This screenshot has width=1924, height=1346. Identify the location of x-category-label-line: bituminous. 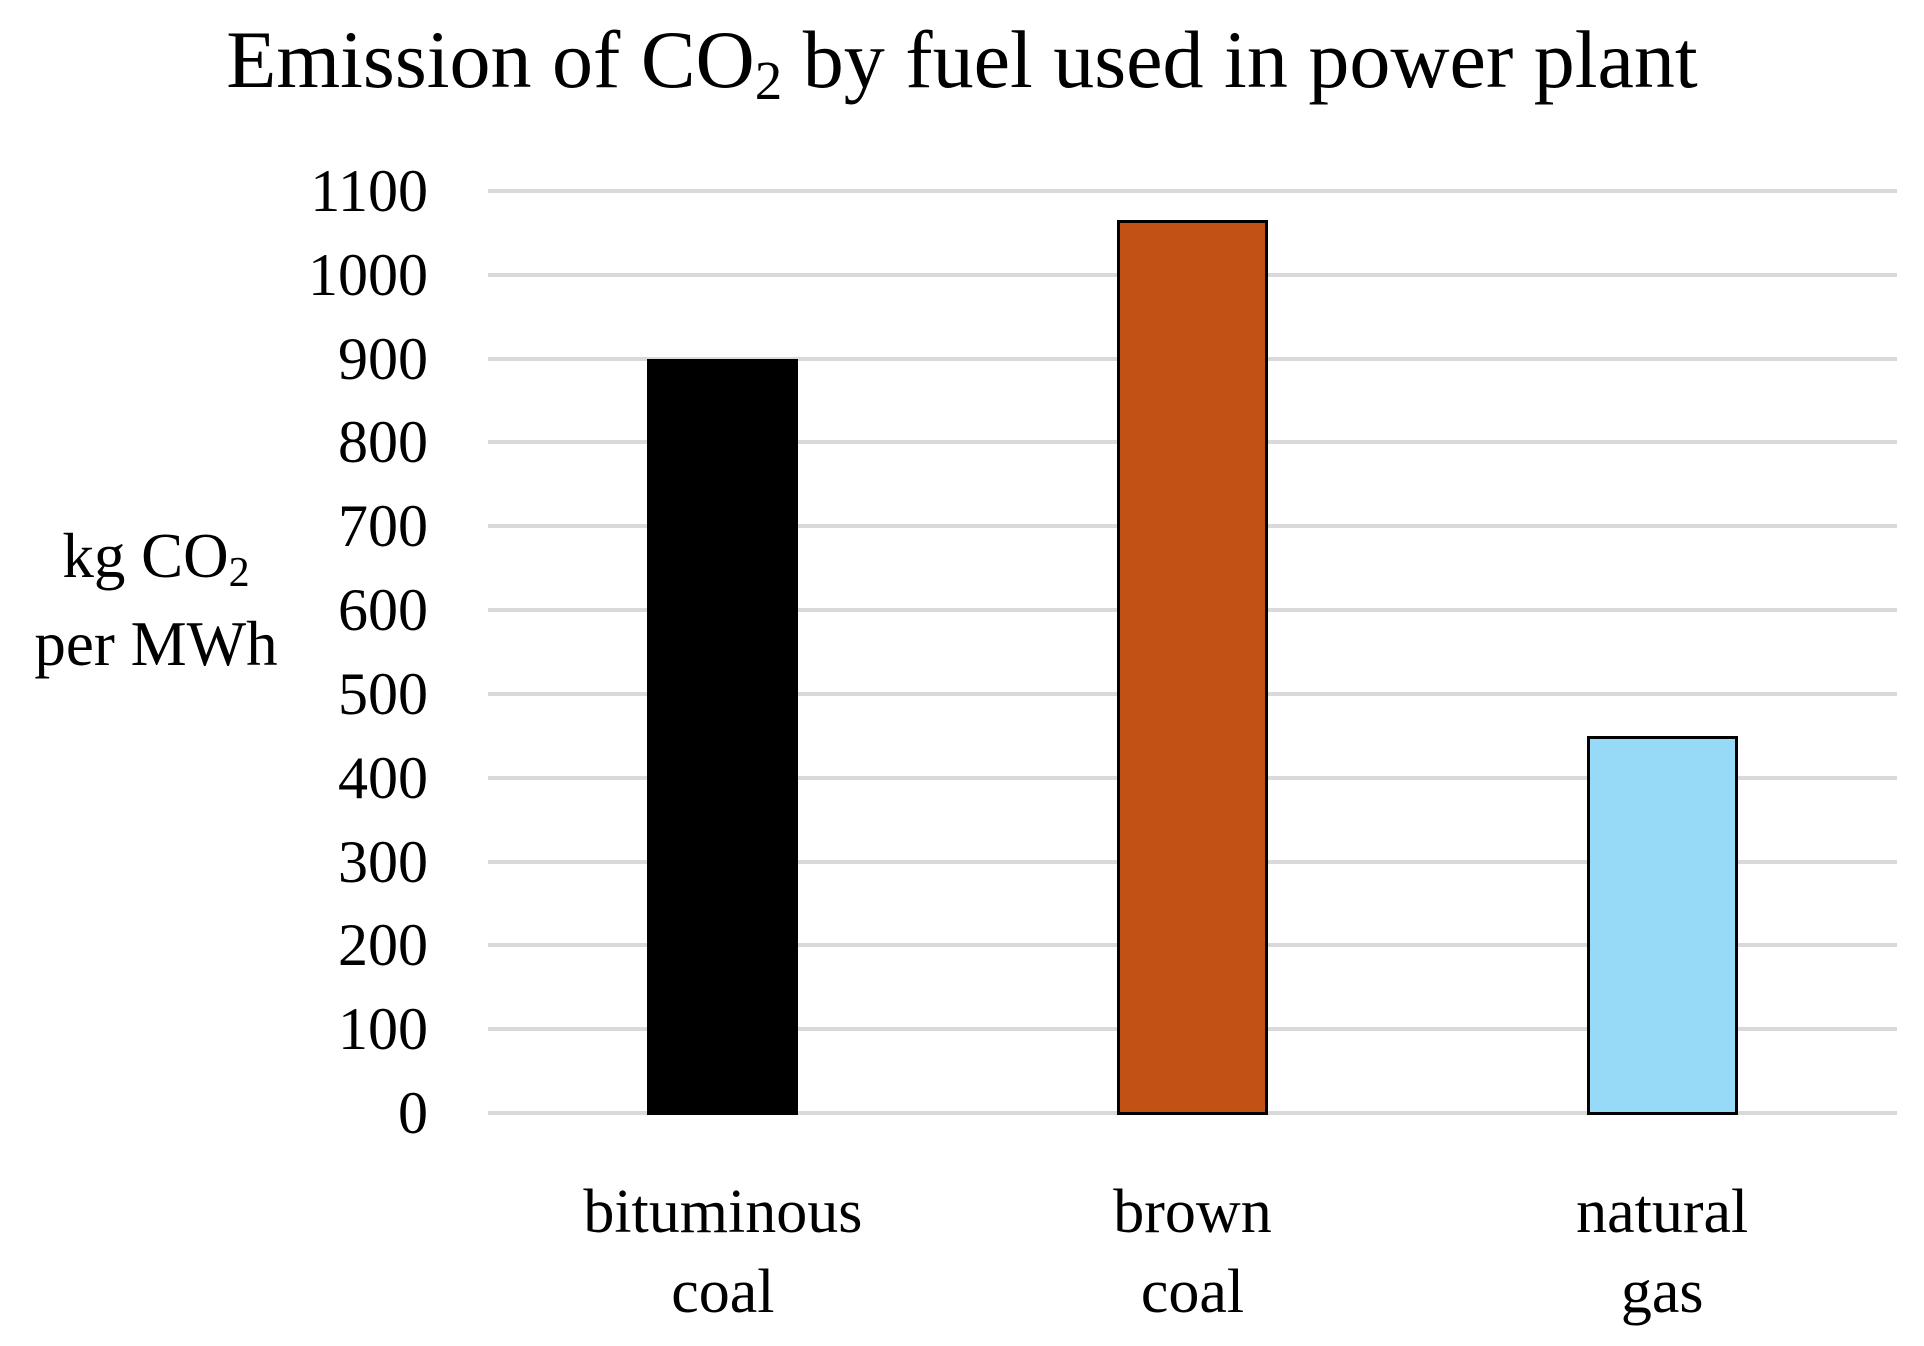
(723, 1212).